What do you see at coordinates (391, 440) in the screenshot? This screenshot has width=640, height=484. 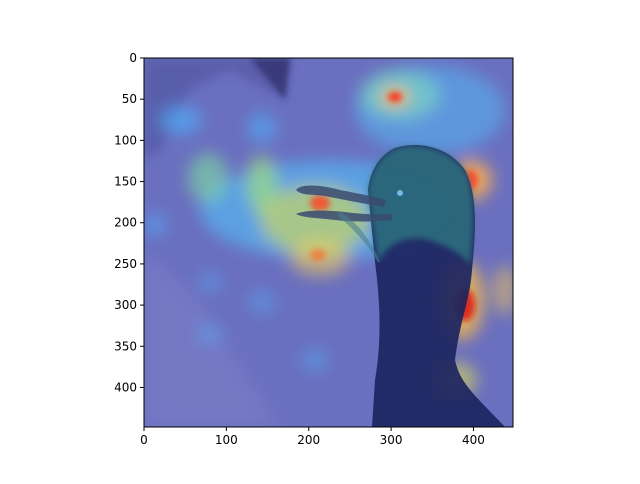 I see `x-tick-label: 300` at bounding box center [391, 440].